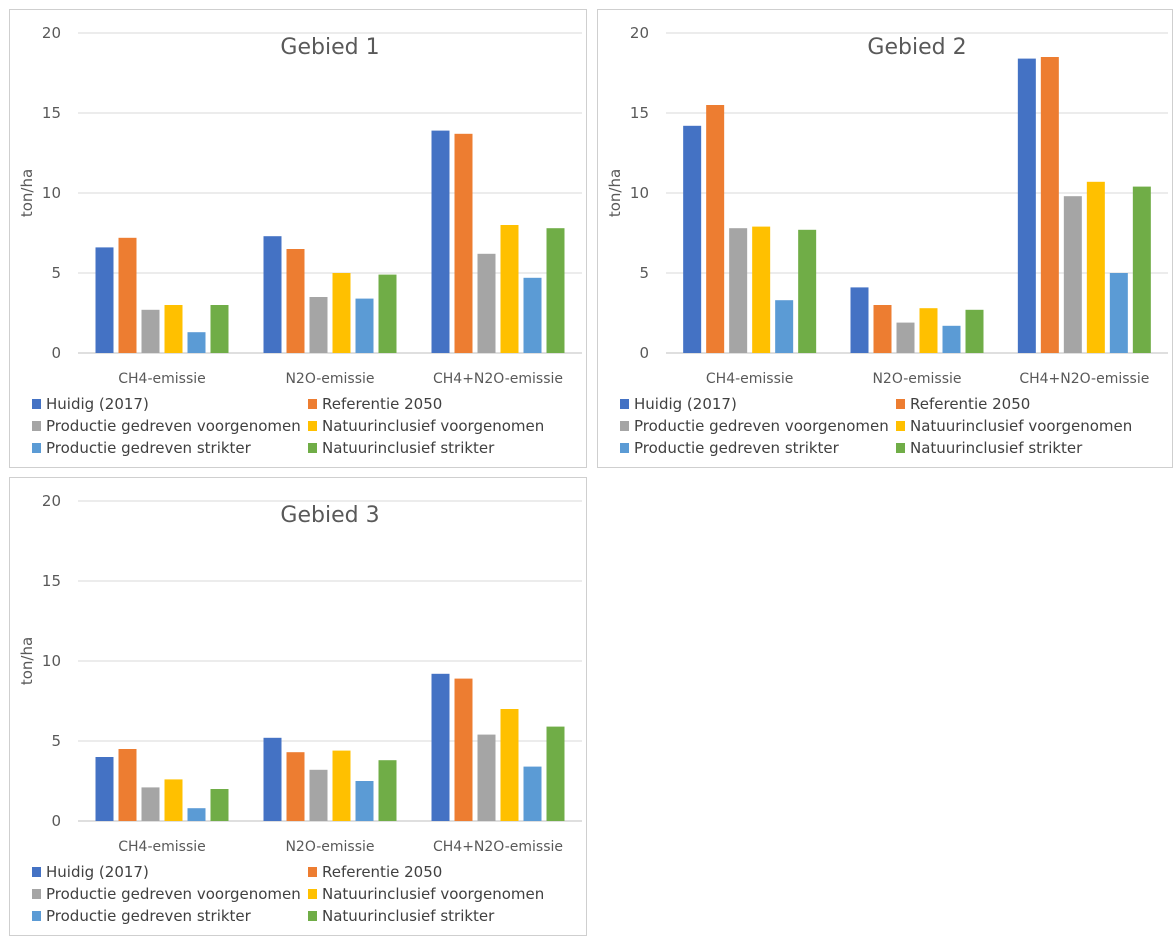  I want to click on bar-productie-gedreven-voorgenomen-n2o-emissie, so click(905, 337).